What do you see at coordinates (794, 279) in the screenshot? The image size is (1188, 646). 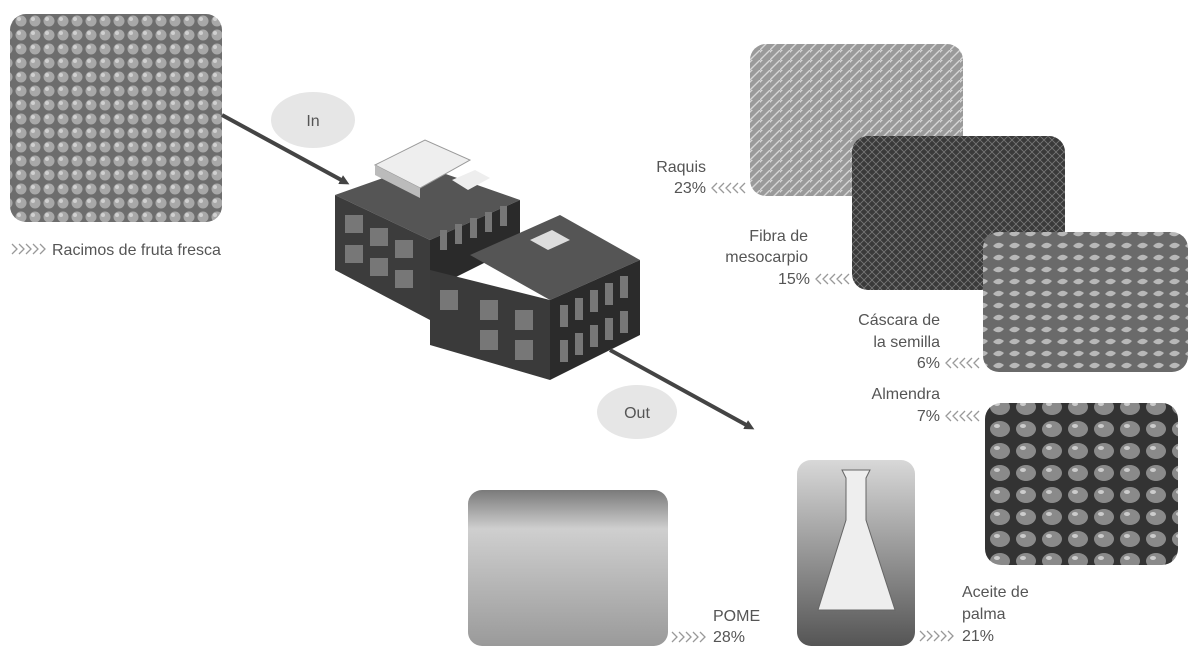 I see `output-share: 15%` at bounding box center [794, 279].